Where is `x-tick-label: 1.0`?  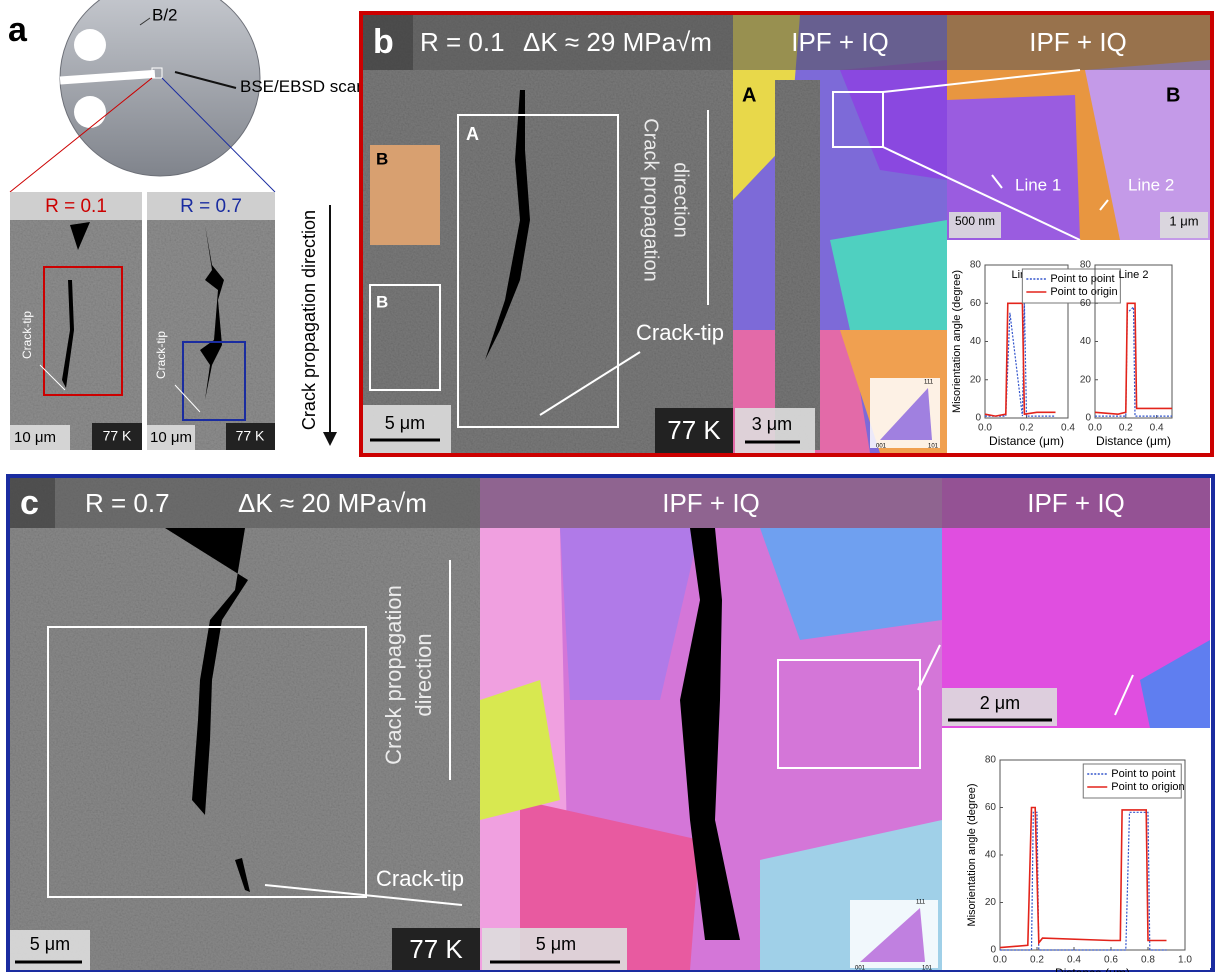
x-tick-label: 1.0 is located at coordinates (1185, 960).